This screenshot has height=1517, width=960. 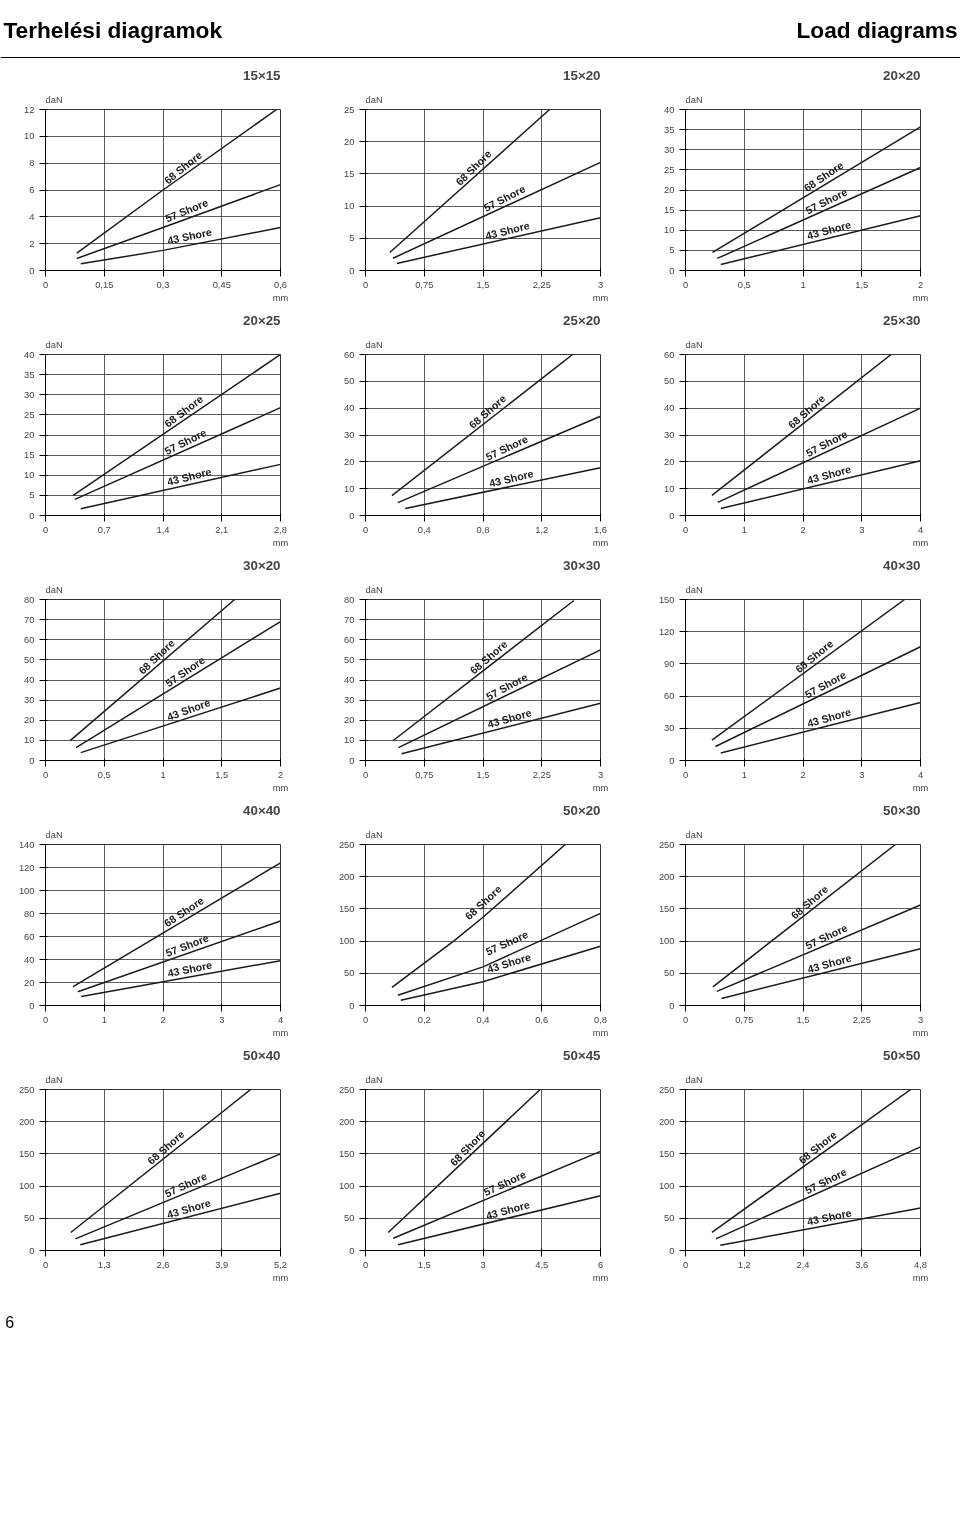 I want to click on y-tick-label: 8, so click(x=32, y=163).